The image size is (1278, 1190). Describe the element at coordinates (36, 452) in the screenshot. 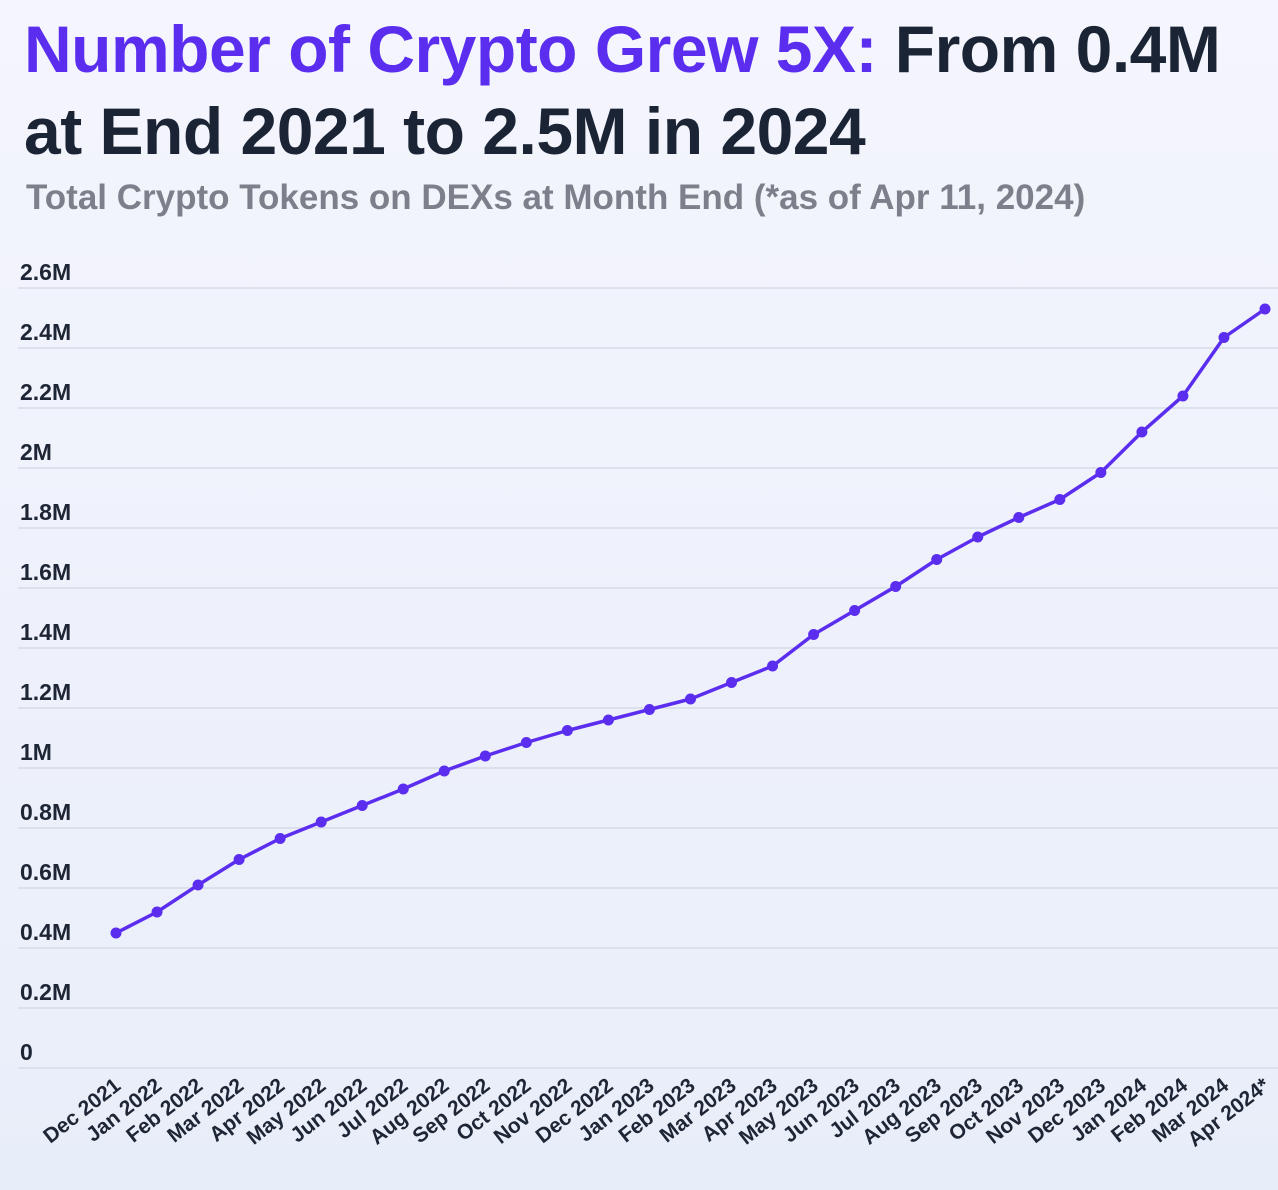

I see `y-tick-label: 2M` at that location.